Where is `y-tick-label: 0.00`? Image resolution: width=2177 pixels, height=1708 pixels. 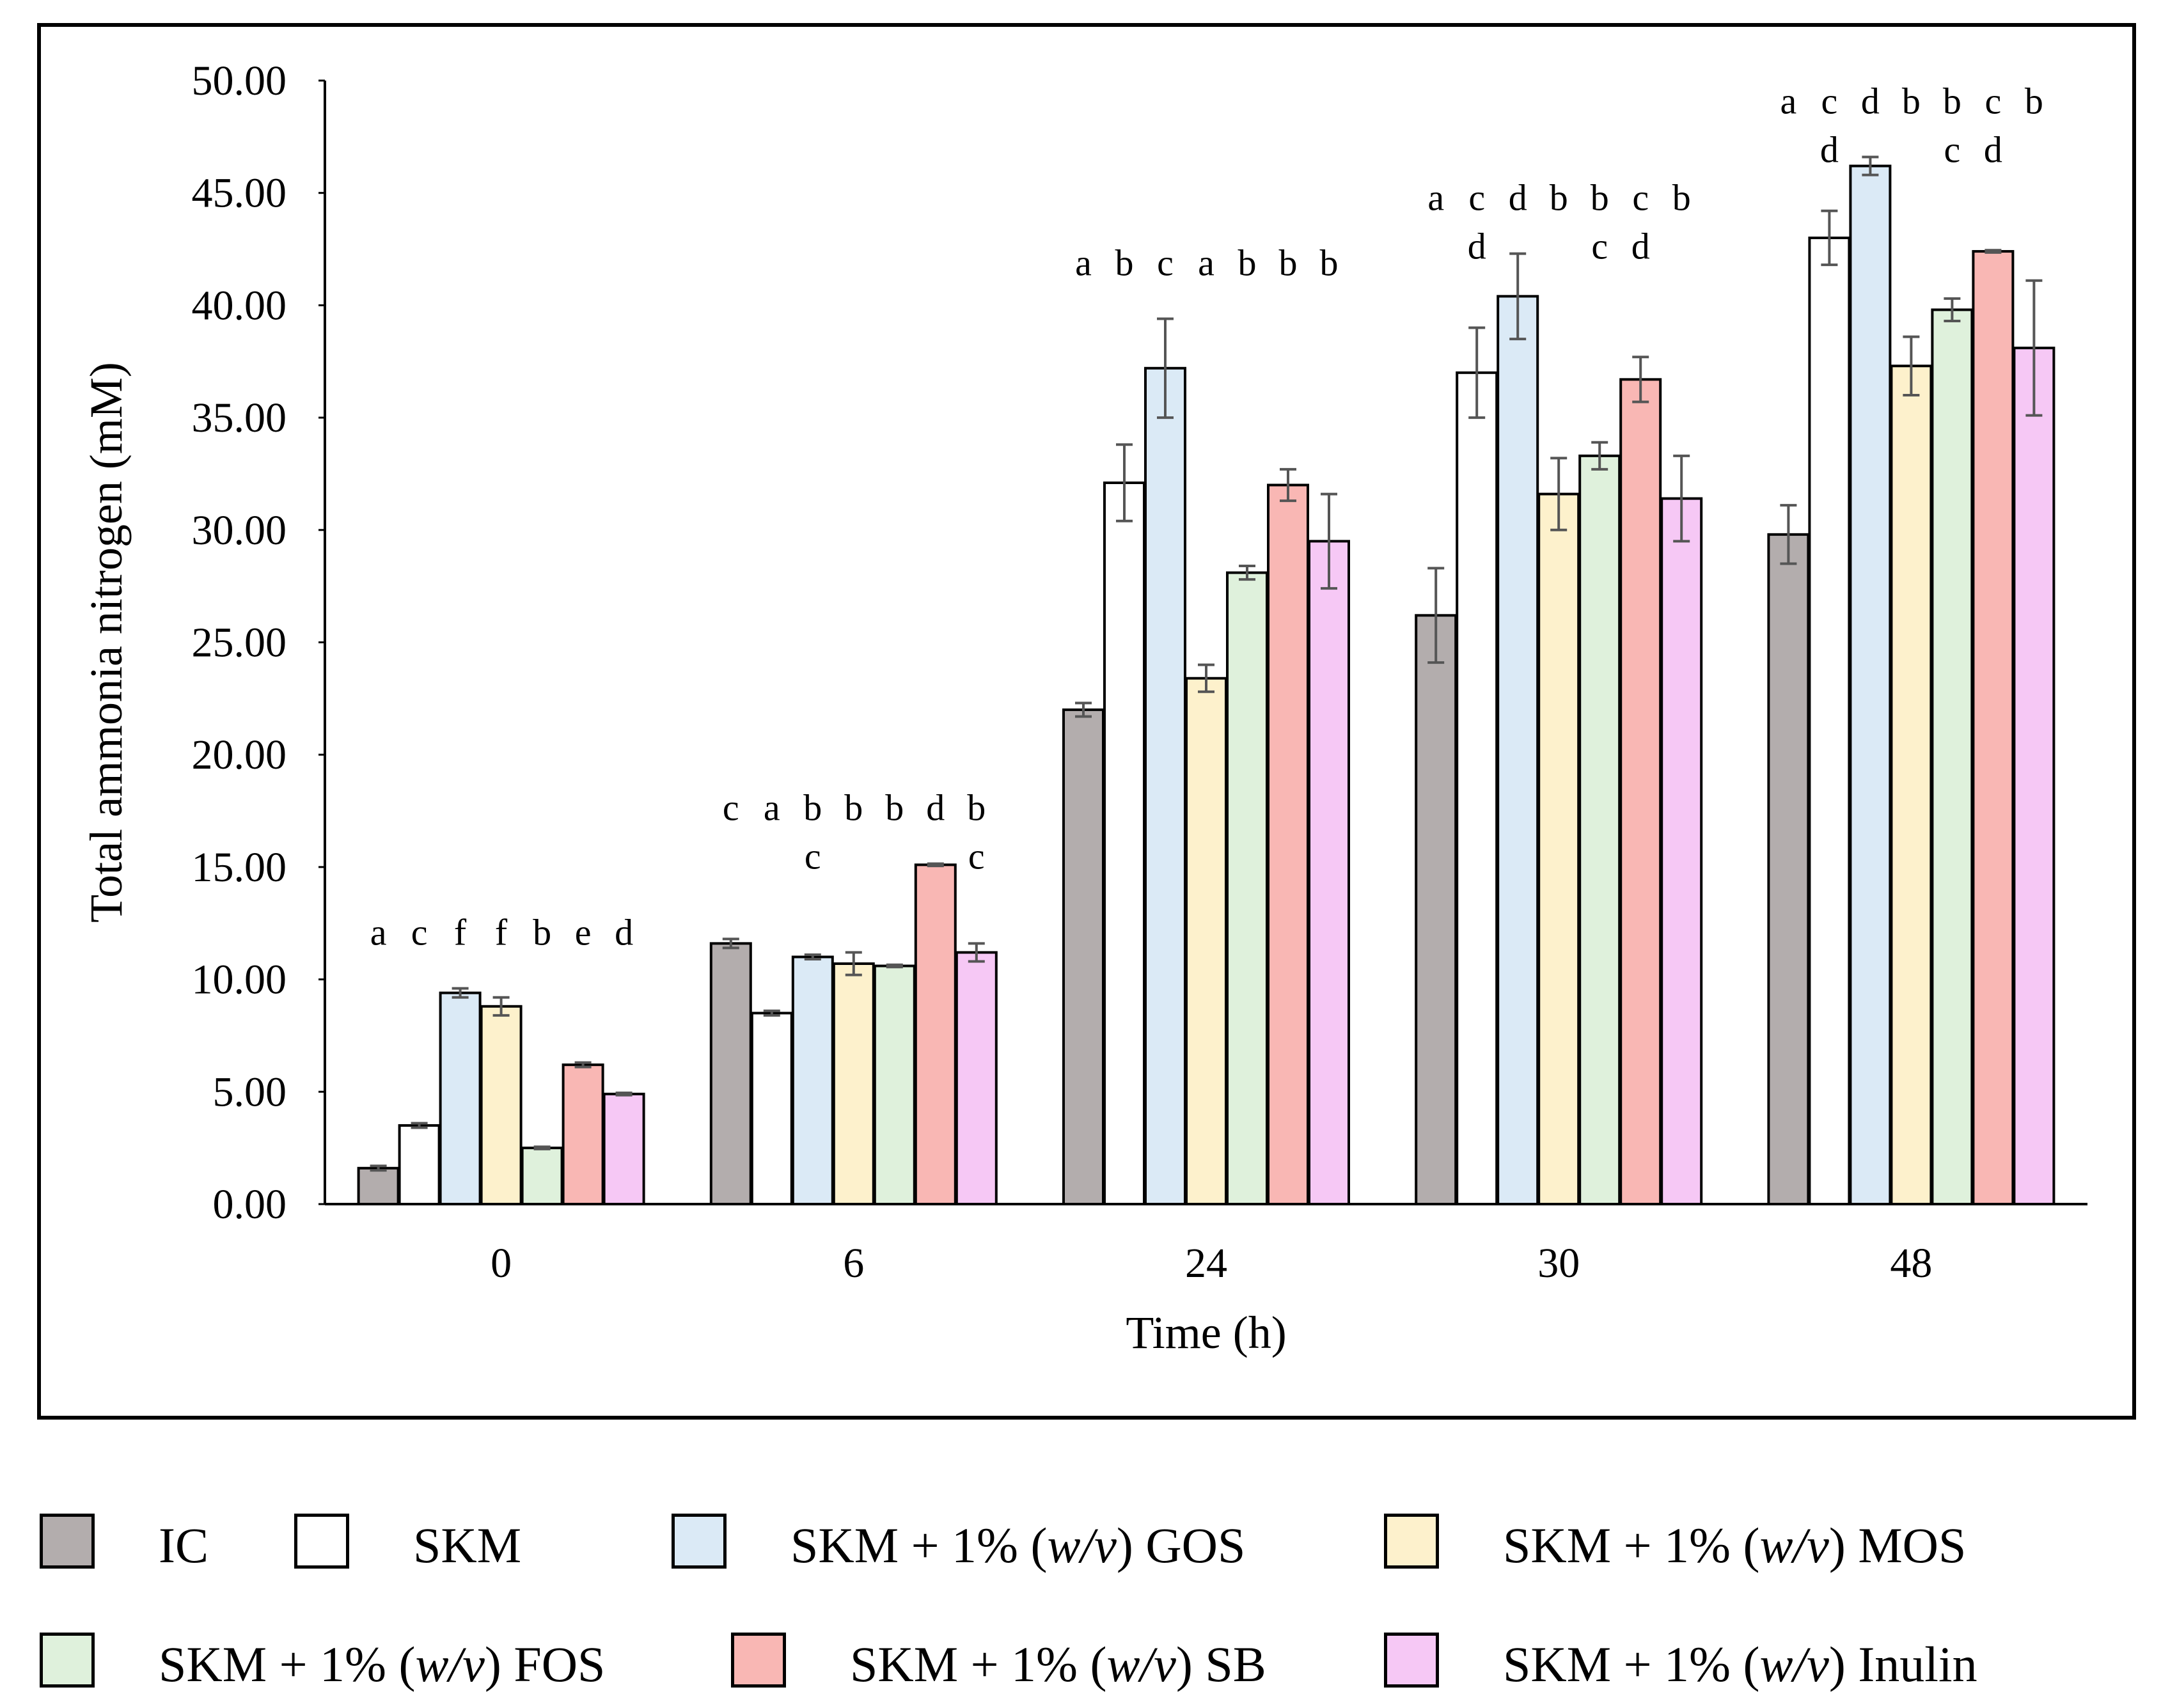
y-tick-label: 0.00 is located at coordinates (250, 1204).